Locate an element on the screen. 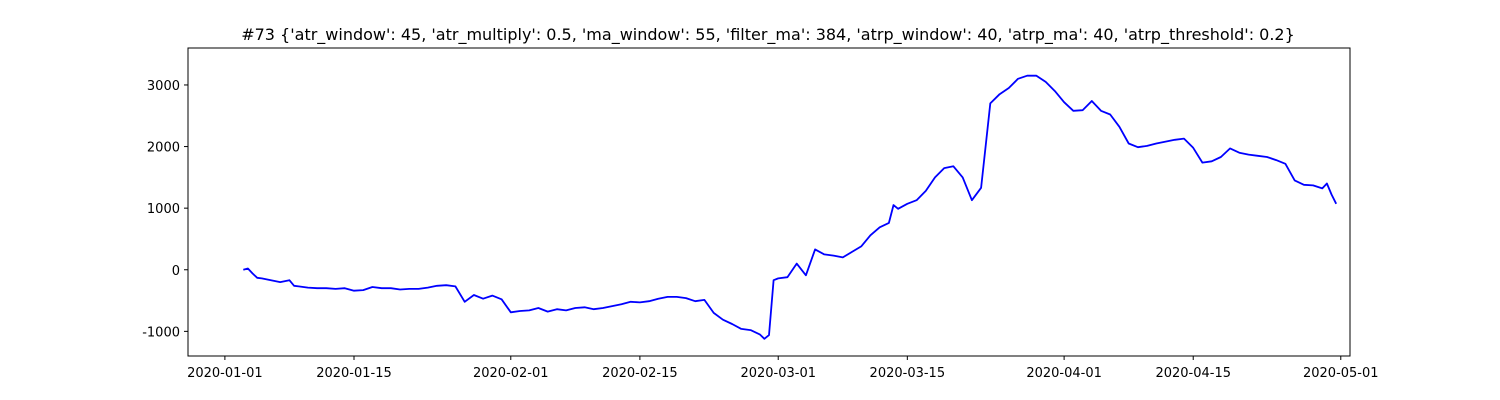 The image size is (1500, 400). x-tick-label: 2020-04-01 is located at coordinates (1064, 373).